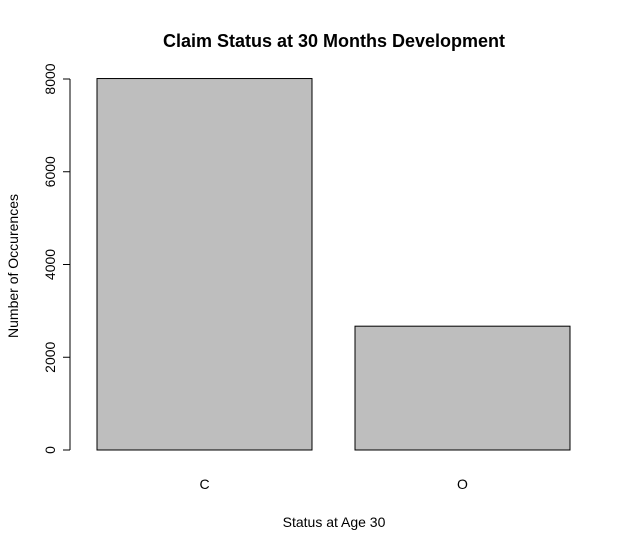  I want to click on y-tick-label-8000: 8000, so click(50, 78).